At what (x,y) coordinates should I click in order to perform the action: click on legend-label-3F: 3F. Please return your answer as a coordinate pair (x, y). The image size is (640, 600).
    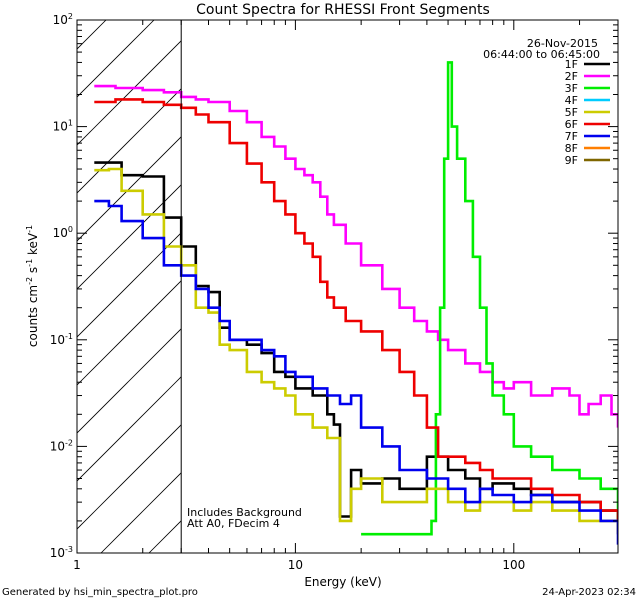
    Looking at the image, I should click on (571, 88).